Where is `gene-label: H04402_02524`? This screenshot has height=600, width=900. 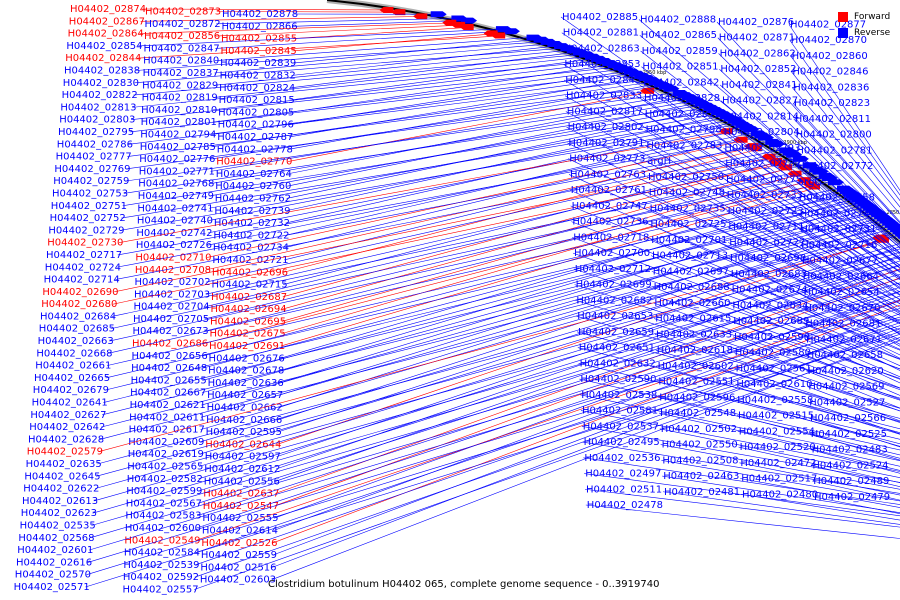 gene-label: H04402_02524 is located at coordinates (850, 465).